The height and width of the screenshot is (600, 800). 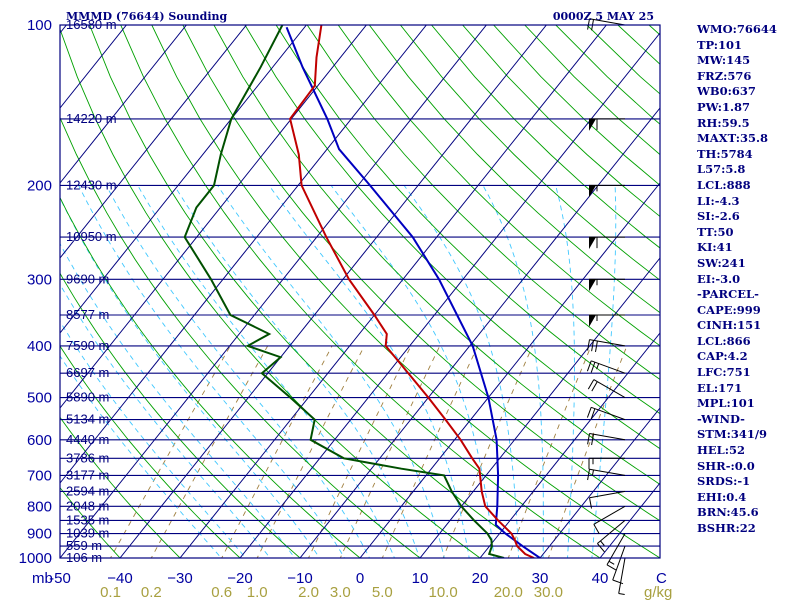 What do you see at coordinates (87, 457) in the screenshot?
I see `height-label: 3786 m` at bounding box center [87, 457].